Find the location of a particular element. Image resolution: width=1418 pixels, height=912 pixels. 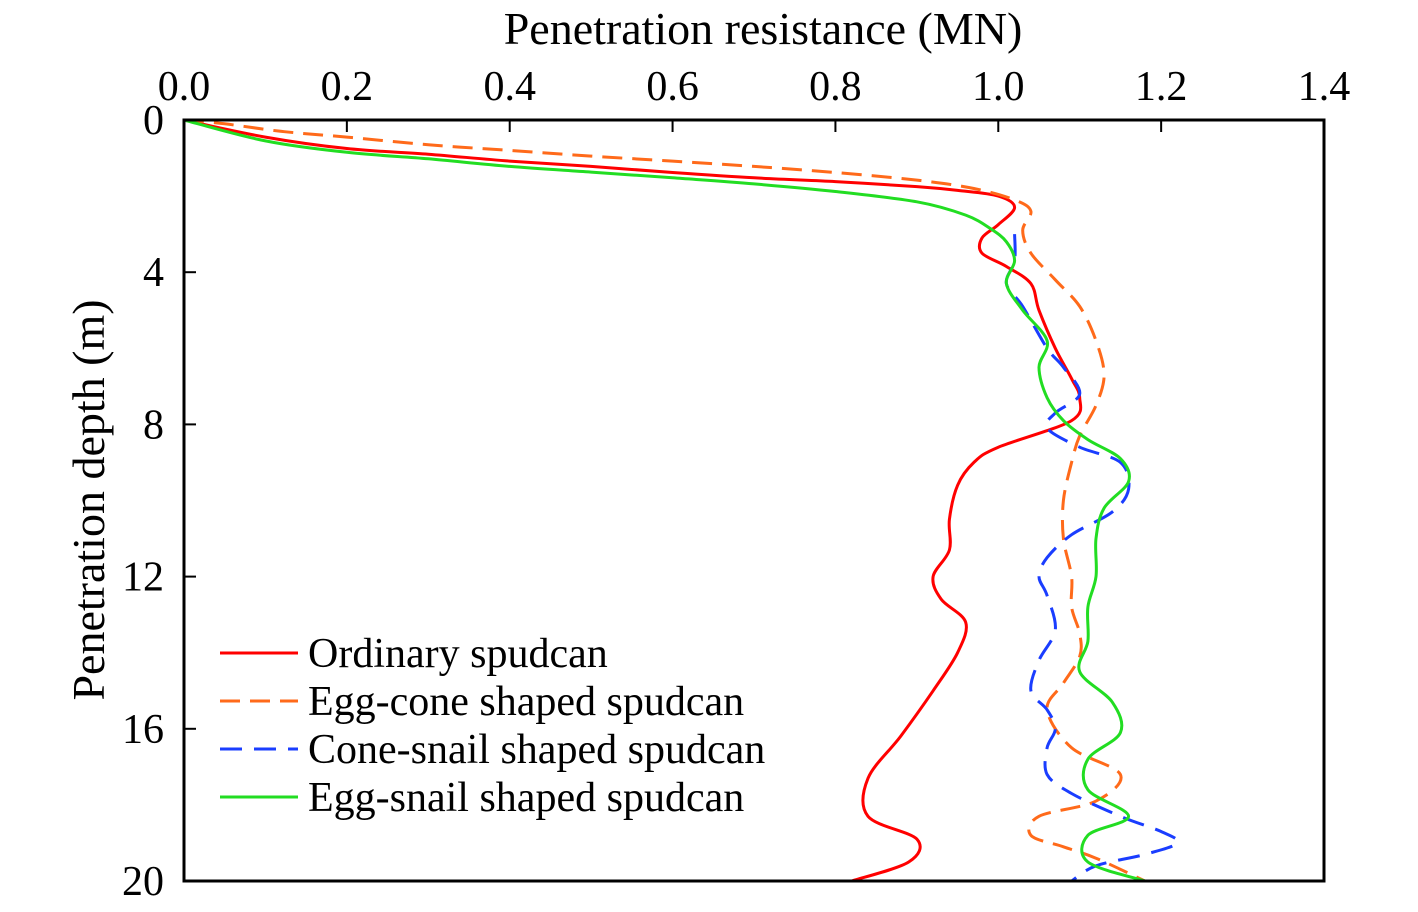

x-tick-label: 0.2 is located at coordinates (347, 87).